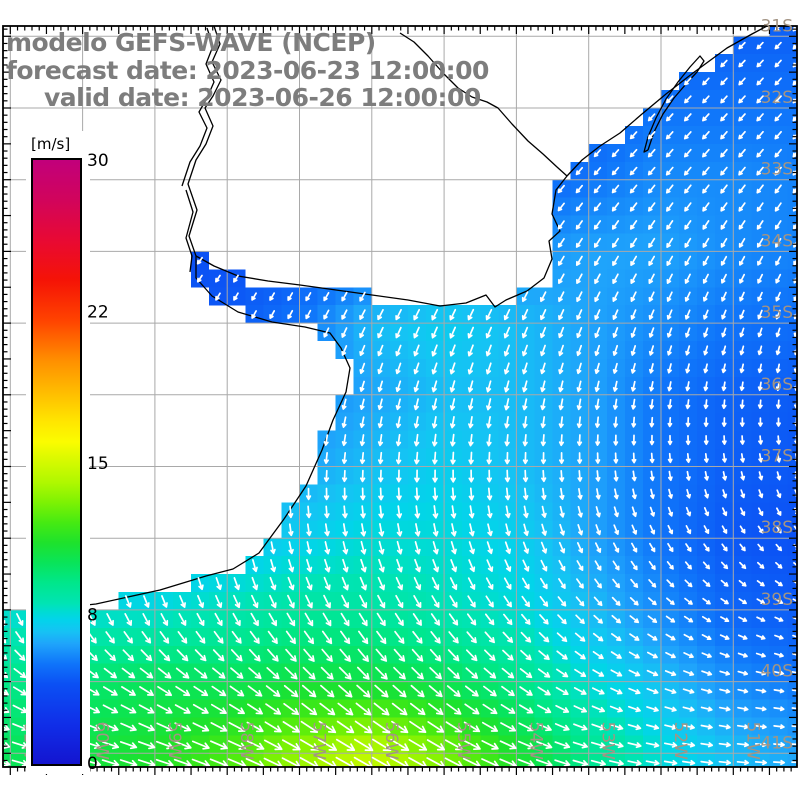 The image size is (800, 800). Describe the element at coordinates (777, 26) in the screenshot. I see `lat-label: 31S` at that location.